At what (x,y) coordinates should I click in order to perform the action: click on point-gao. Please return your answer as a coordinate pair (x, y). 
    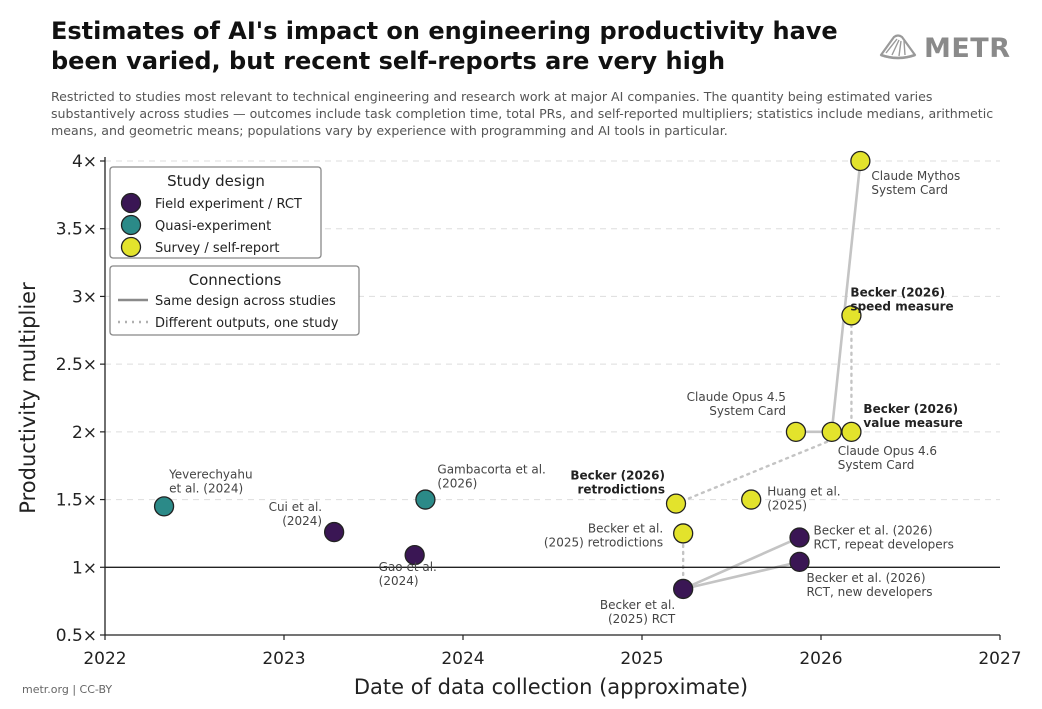
    Looking at the image, I should click on (414, 555).